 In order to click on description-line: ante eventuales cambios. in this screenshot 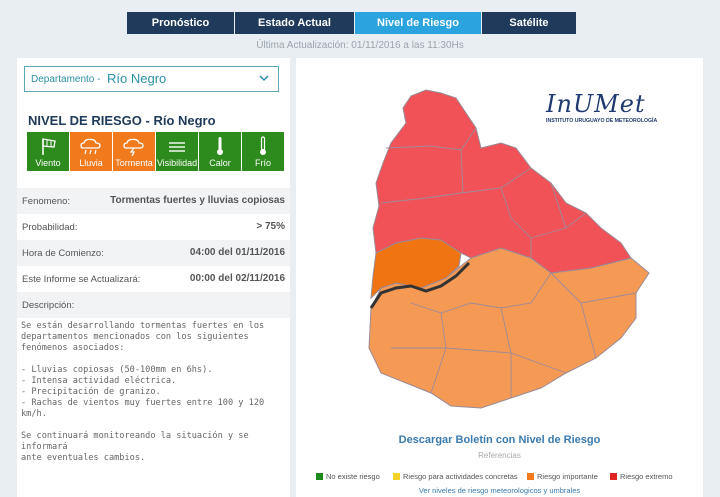, I will do `click(83, 458)`.